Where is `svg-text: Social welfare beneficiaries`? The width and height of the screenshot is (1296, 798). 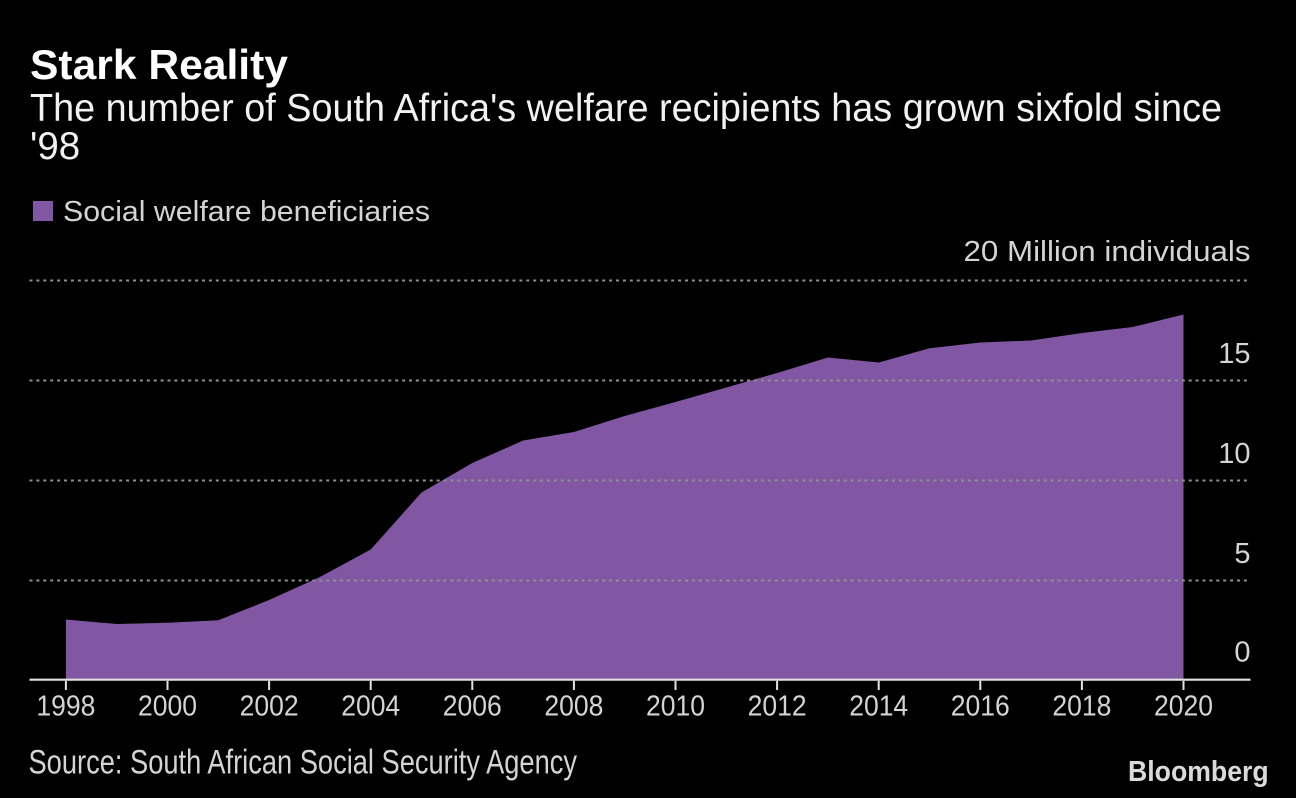 svg-text: Social welfare beneficiaries is located at coordinates (246, 212).